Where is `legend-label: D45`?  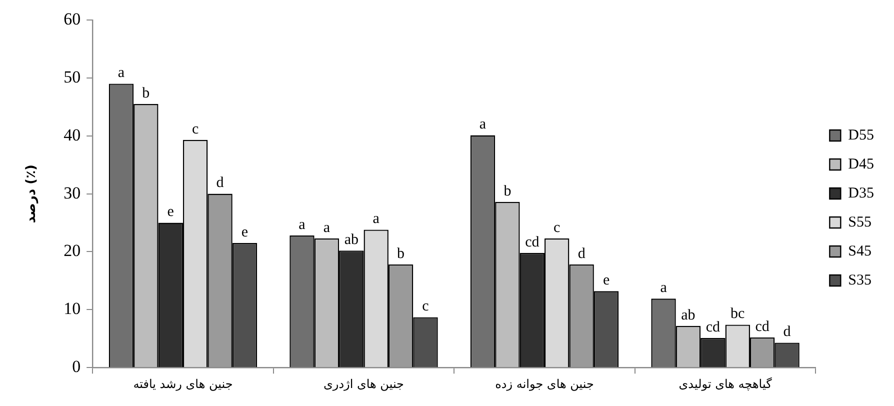 legend-label: D45 is located at coordinates (861, 164).